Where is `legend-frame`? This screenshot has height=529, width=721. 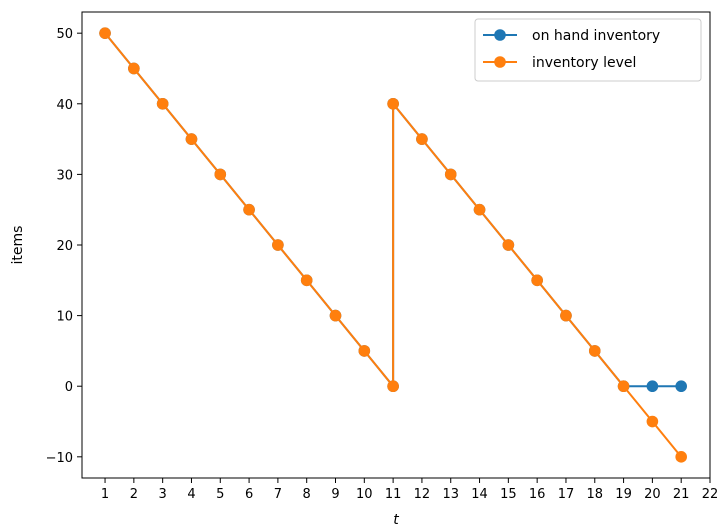 legend-frame is located at coordinates (588, 50).